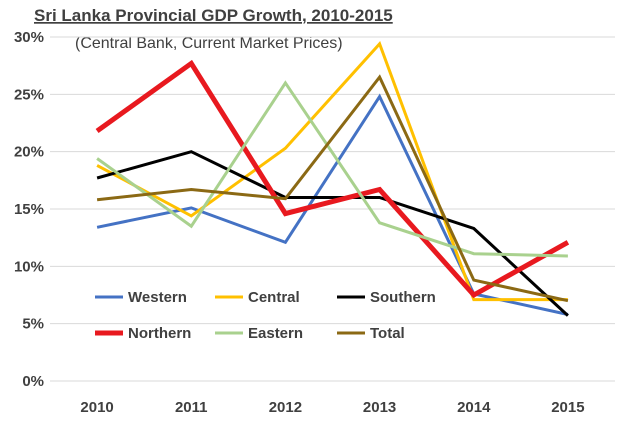 The width and height of the screenshot is (630, 422). I want to click on x-tick-label: 2011, so click(191, 407).